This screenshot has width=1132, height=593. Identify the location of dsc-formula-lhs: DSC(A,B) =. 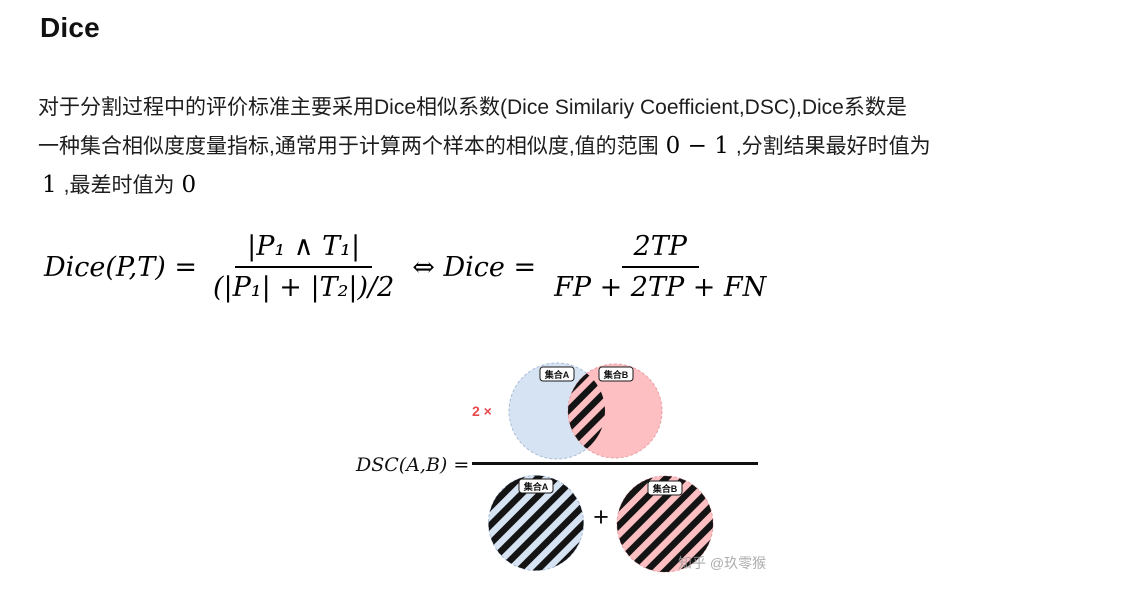
(412, 465).